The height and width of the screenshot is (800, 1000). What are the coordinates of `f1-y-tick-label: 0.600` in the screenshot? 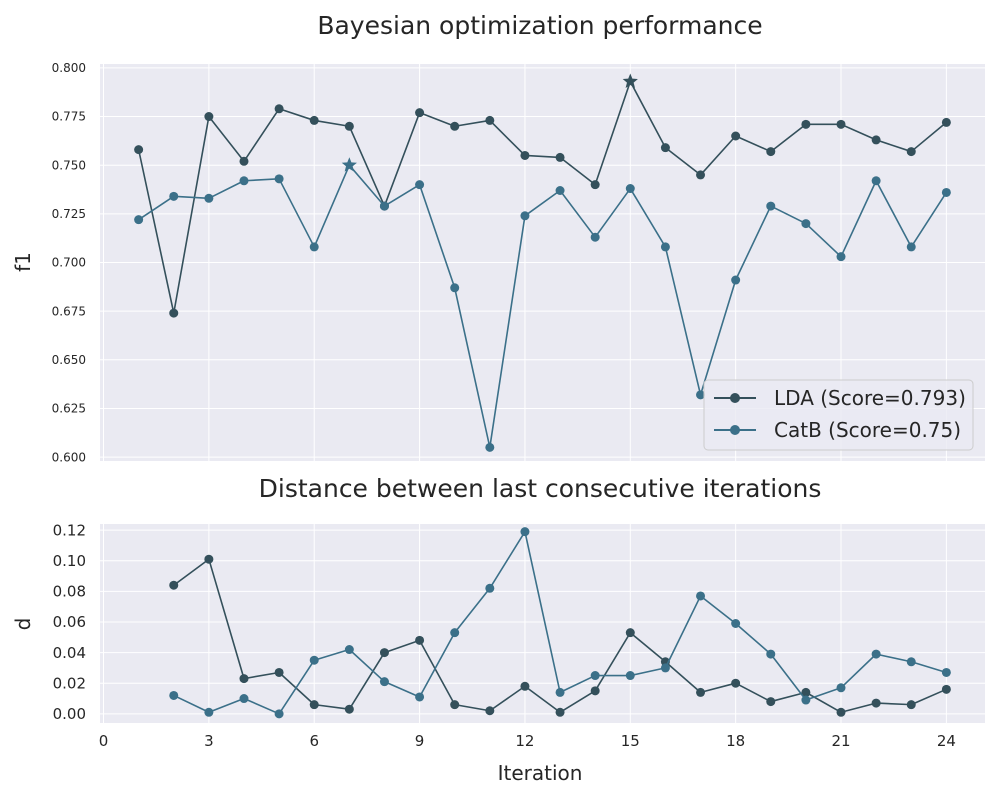 It's located at (69, 457).